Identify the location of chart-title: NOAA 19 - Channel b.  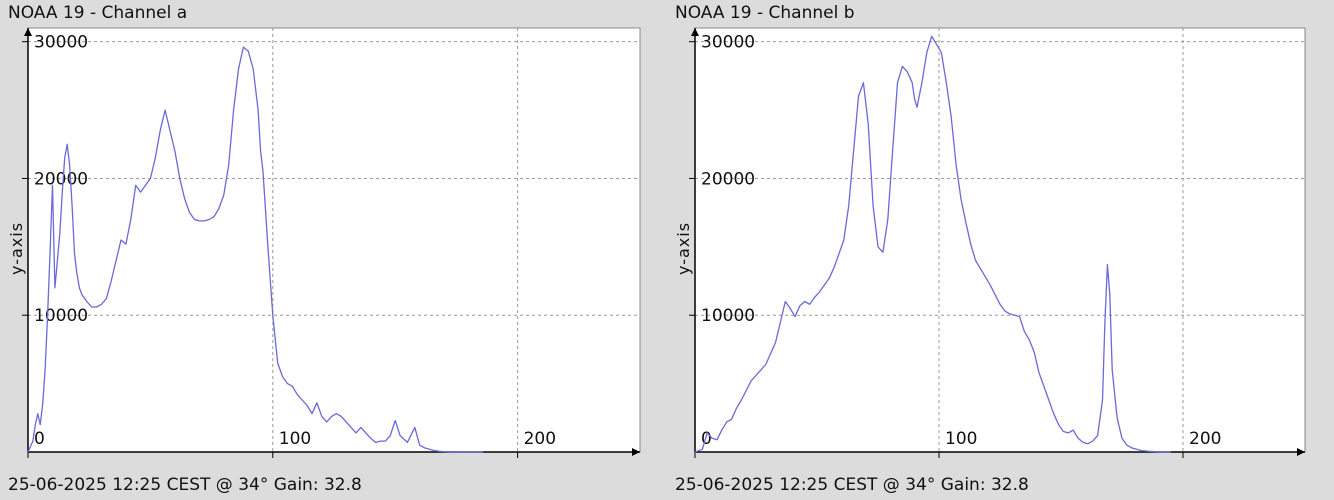
(765, 13).